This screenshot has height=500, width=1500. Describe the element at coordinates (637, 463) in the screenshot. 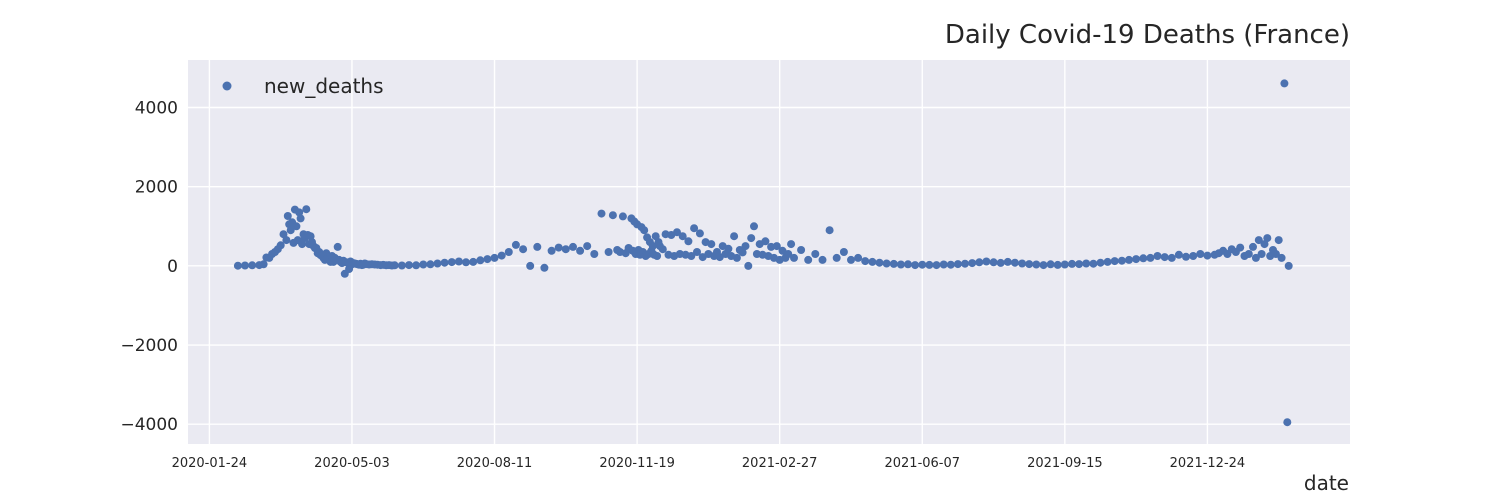

I see `x-tick-label: 2020-11-19` at that location.